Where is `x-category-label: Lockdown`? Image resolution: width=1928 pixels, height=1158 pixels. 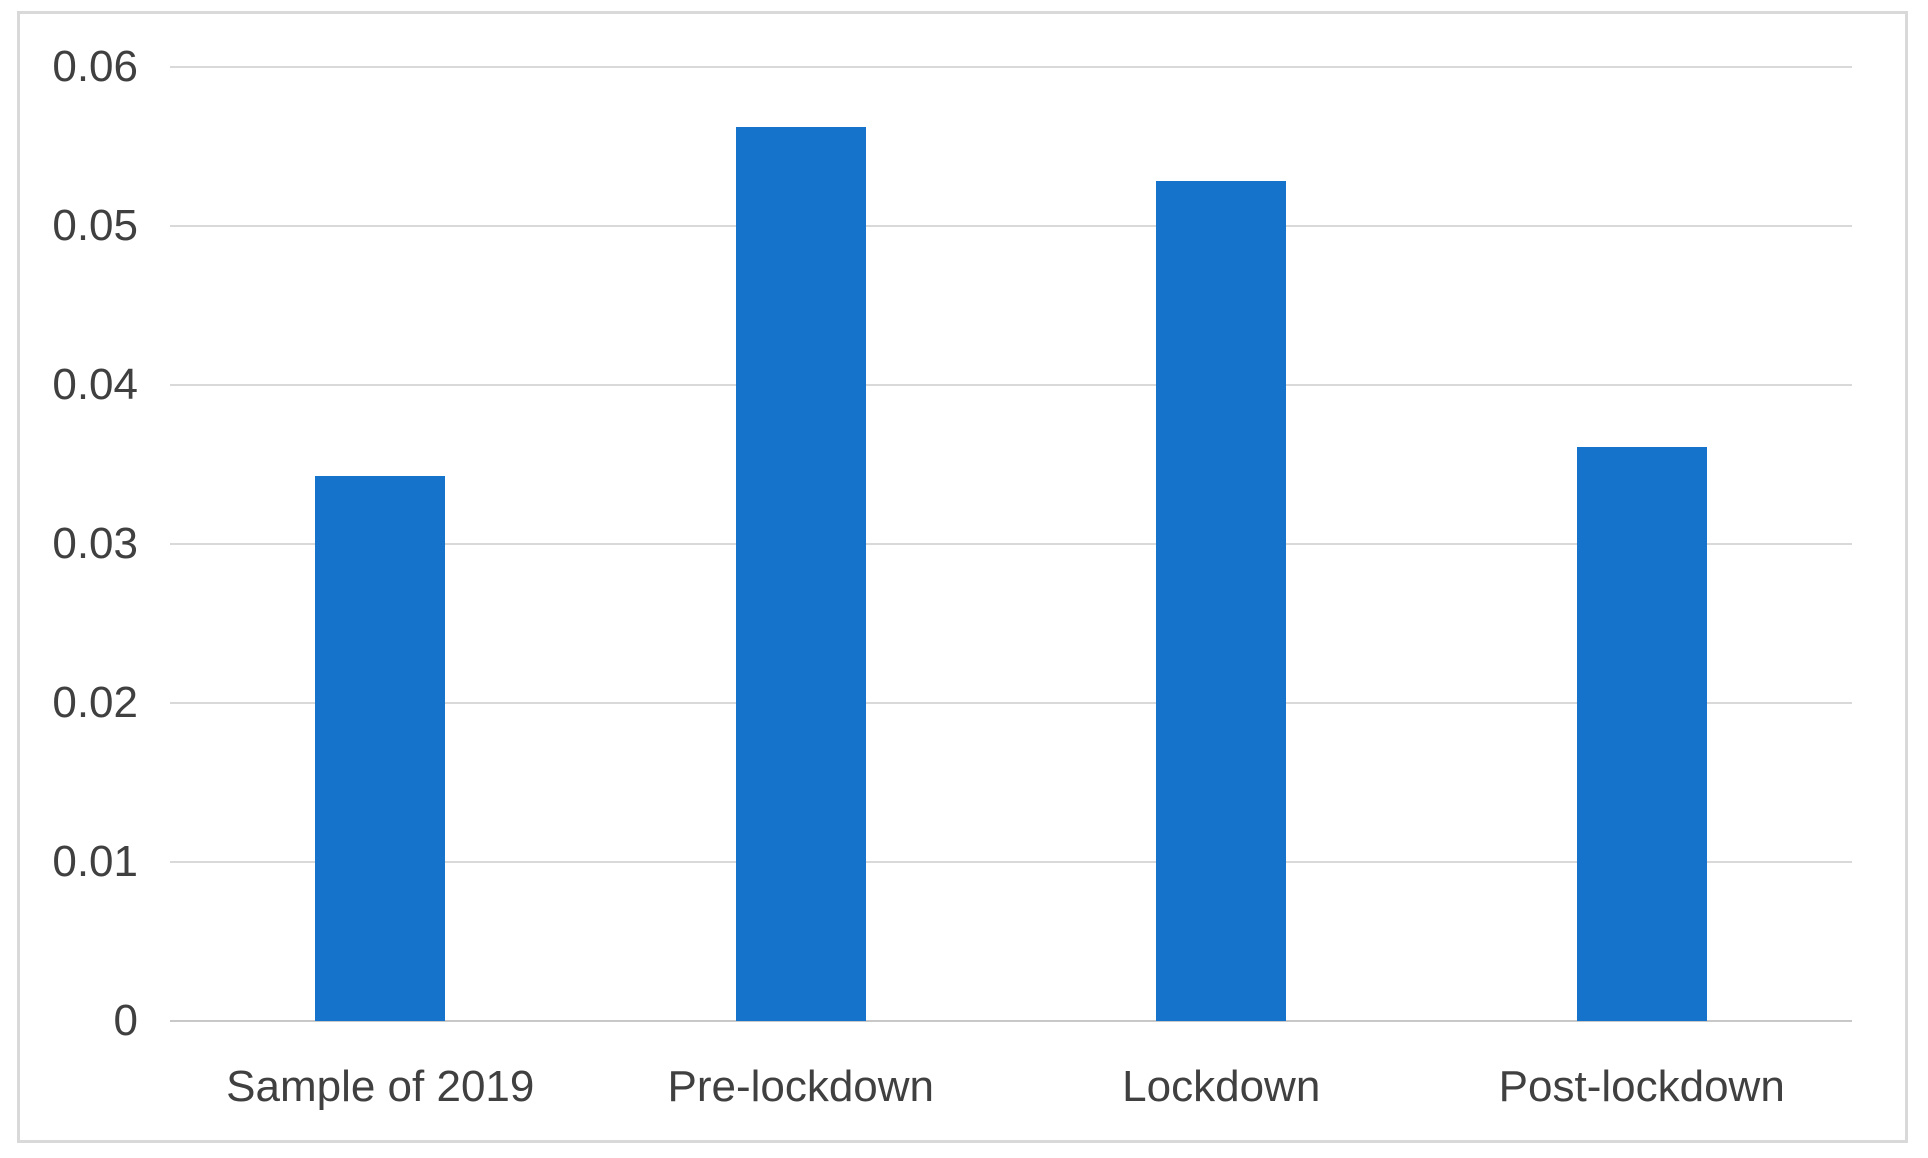 x-category-label: Lockdown is located at coordinates (1221, 1086).